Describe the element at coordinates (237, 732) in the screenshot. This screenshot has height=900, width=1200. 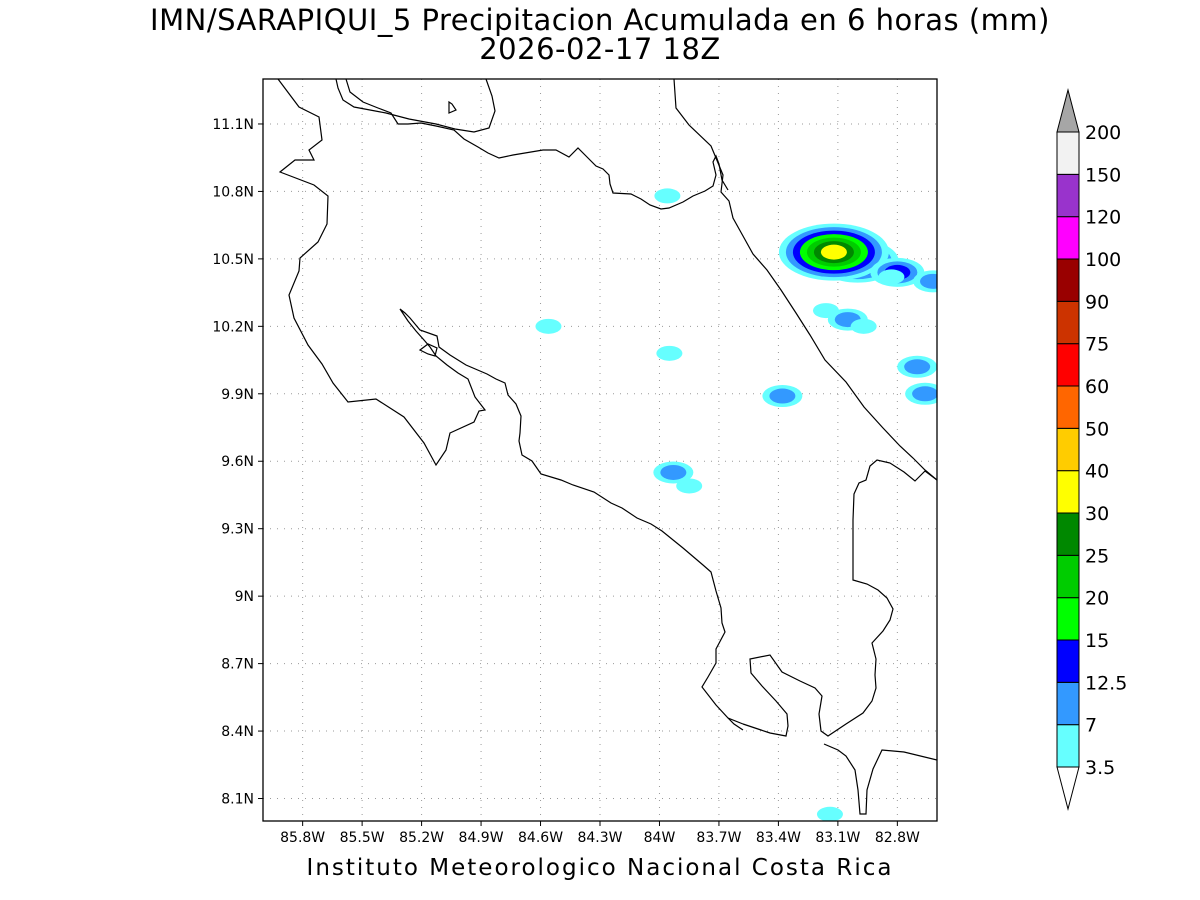
I see `lat-tick-label: 8.4N` at that location.